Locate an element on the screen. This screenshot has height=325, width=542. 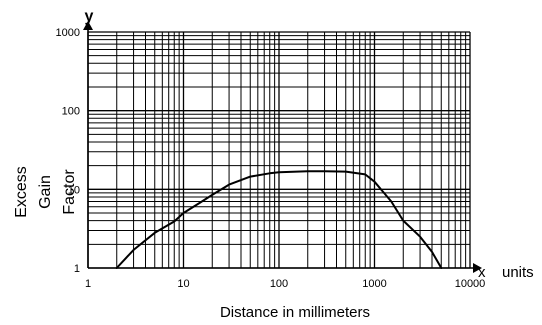
y-tick-label: 1 is located at coordinates (77, 269).